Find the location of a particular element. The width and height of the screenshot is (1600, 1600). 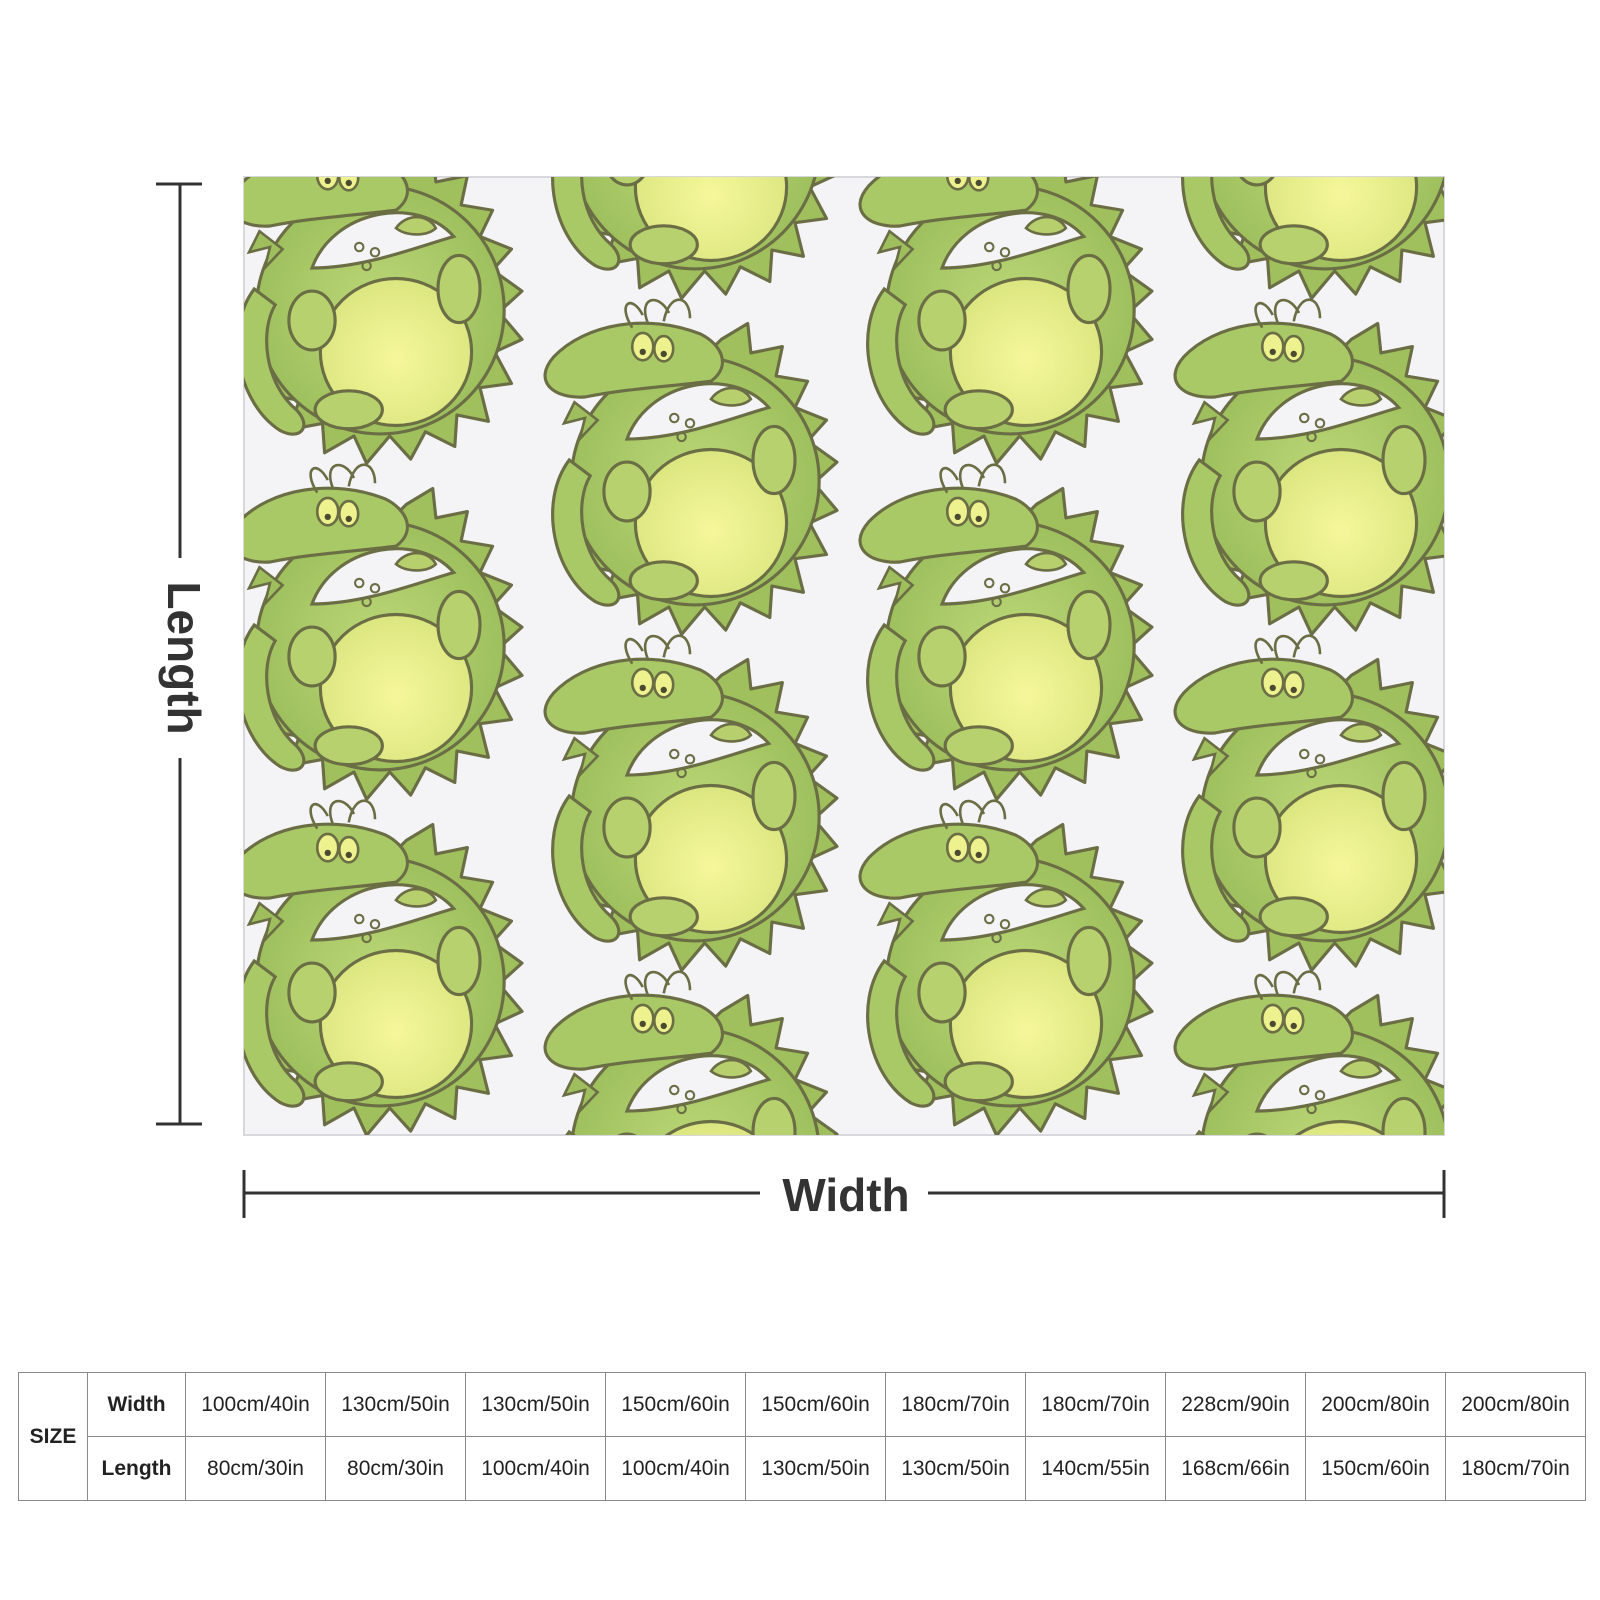

length-cell: 140cm/55in is located at coordinates (1095, 1468).